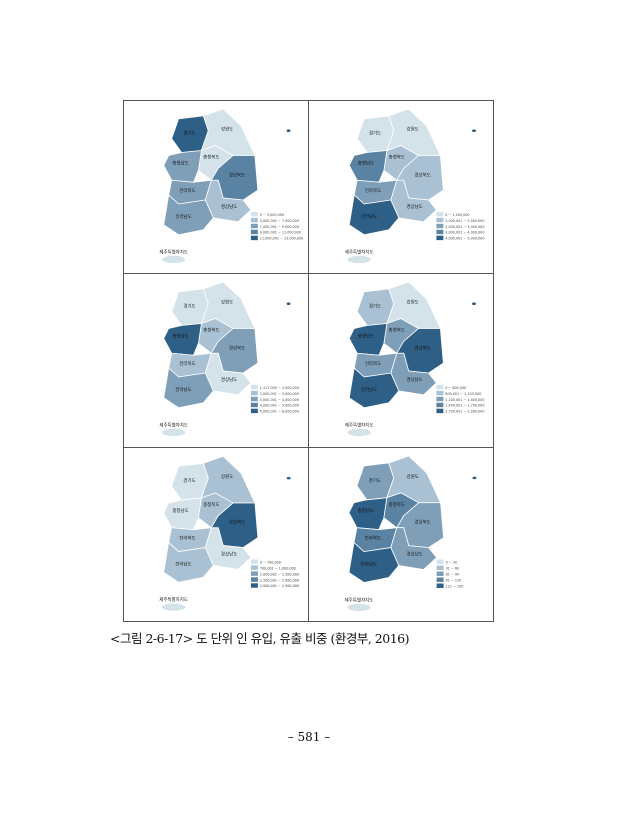  I want to click on legend-label: 3,000,001 ~ 4,000,000, so click(279, 400).